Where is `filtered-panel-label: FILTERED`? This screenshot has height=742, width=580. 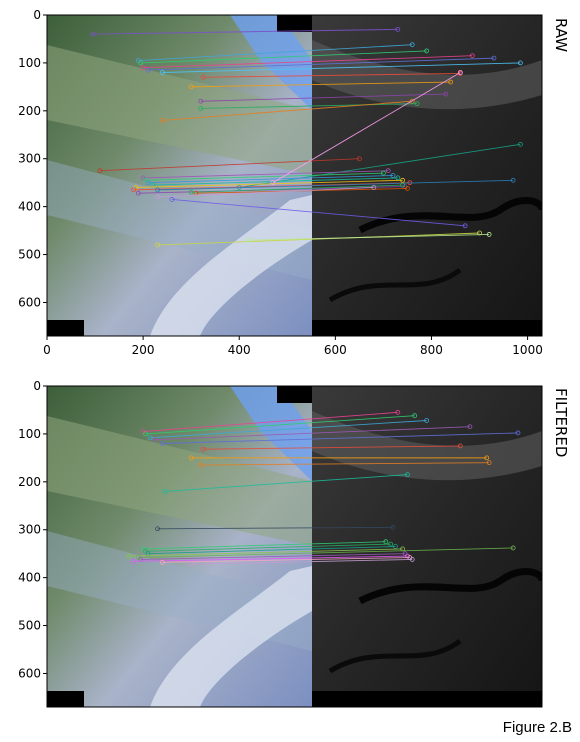
filtered-panel-label: FILTERED is located at coordinates (561, 422).